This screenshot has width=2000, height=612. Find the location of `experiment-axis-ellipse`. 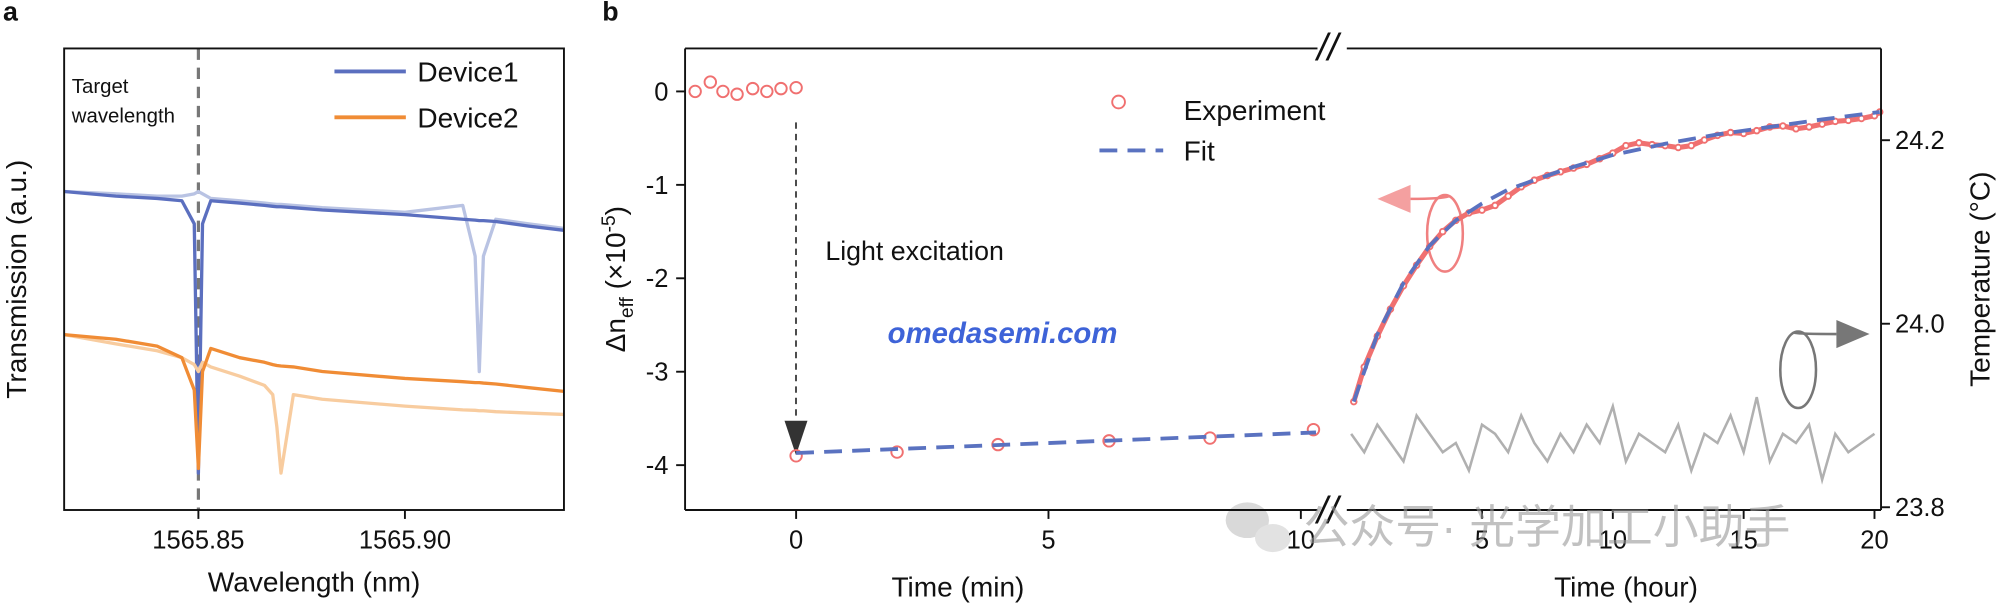

experiment-axis-ellipse is located at coordinates (1445, 233).